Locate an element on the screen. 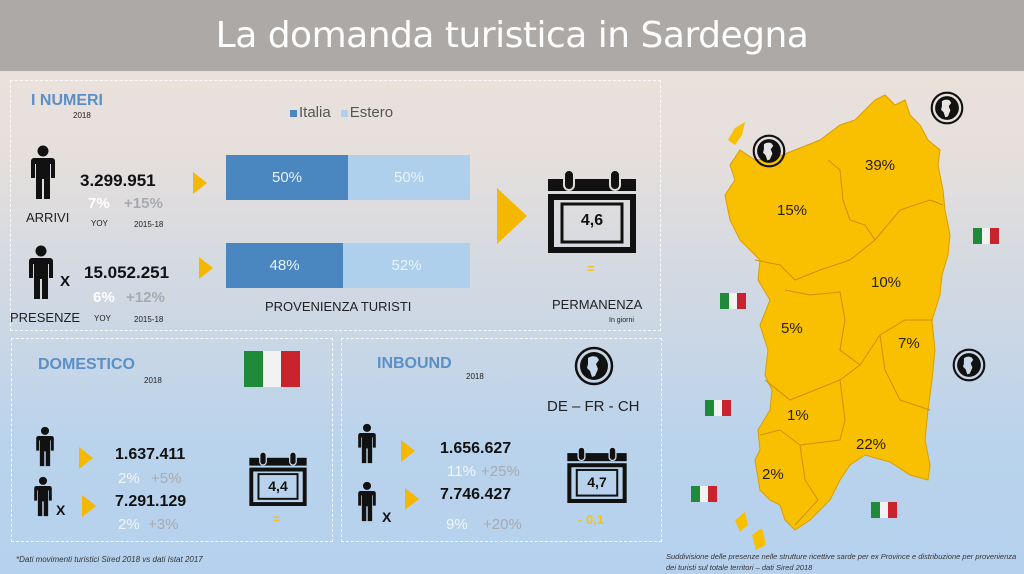 The height and width of the screenshot is (574, 1024). inbound-presenze-value: 7.746.427 is located at coordinates (476, 494).